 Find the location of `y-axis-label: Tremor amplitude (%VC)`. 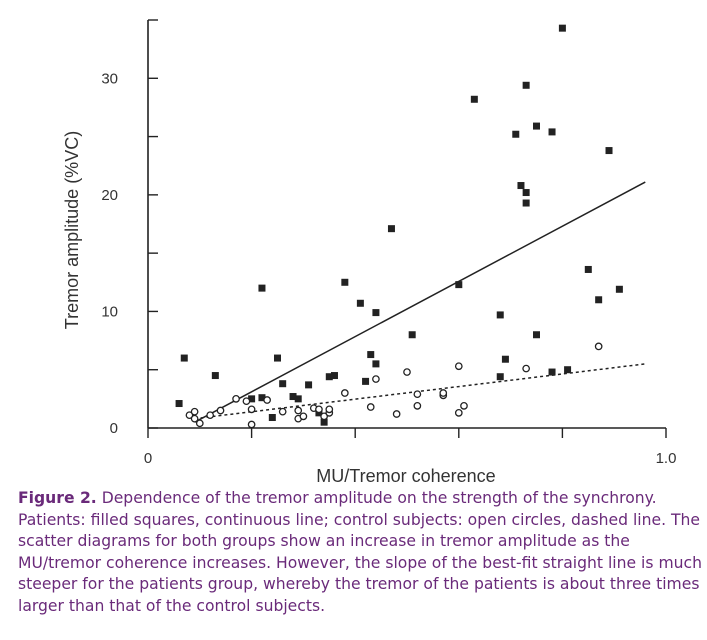

y-axis-label: Tremor amplitude (%VC) is located at coordinates (72, 230).